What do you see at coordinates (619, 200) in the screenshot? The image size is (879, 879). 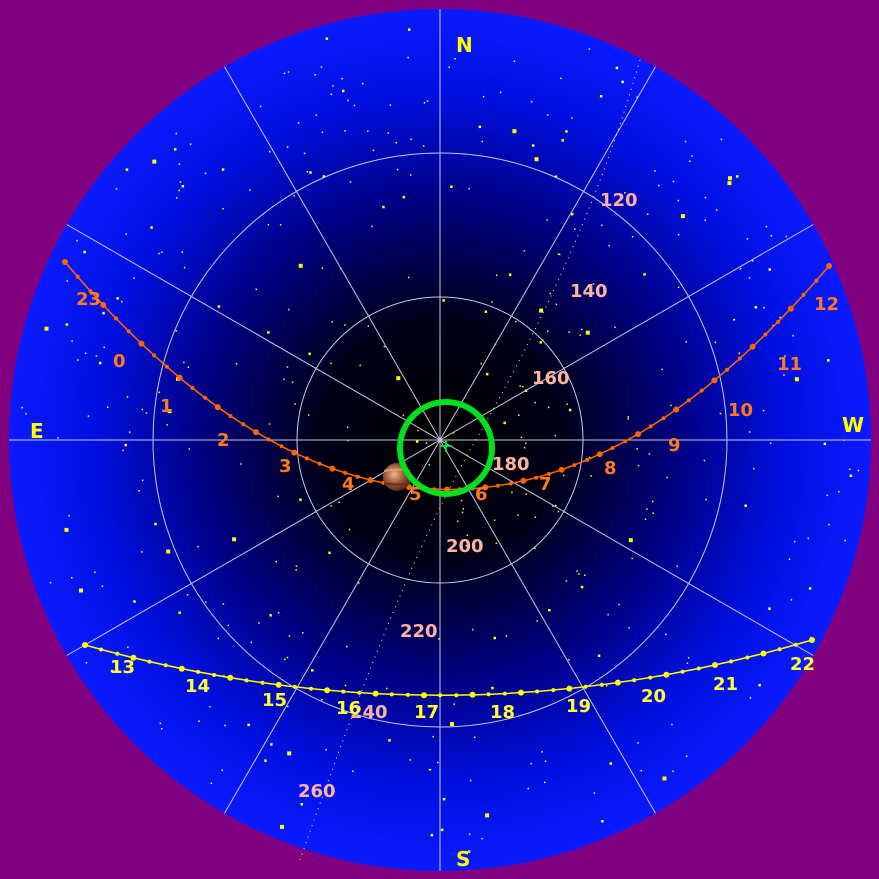 I see `galactic-label: 120` at bounding box center [619, 200].